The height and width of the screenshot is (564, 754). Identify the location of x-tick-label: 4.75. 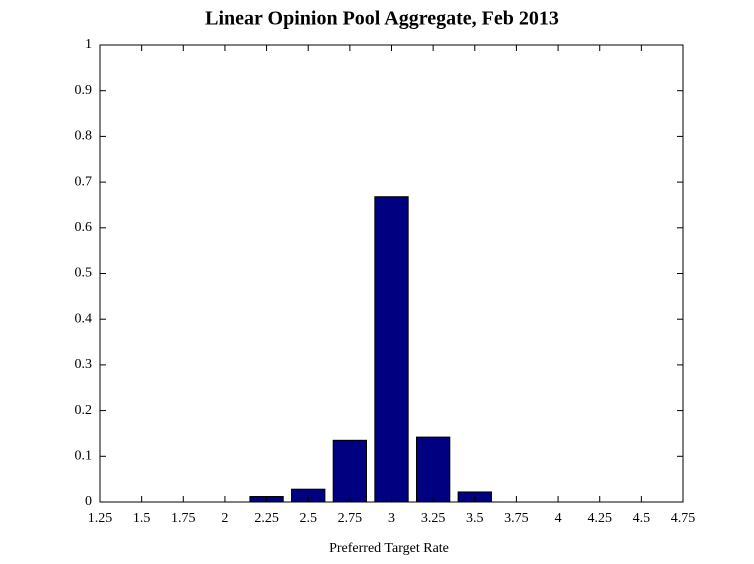
(683, 518).